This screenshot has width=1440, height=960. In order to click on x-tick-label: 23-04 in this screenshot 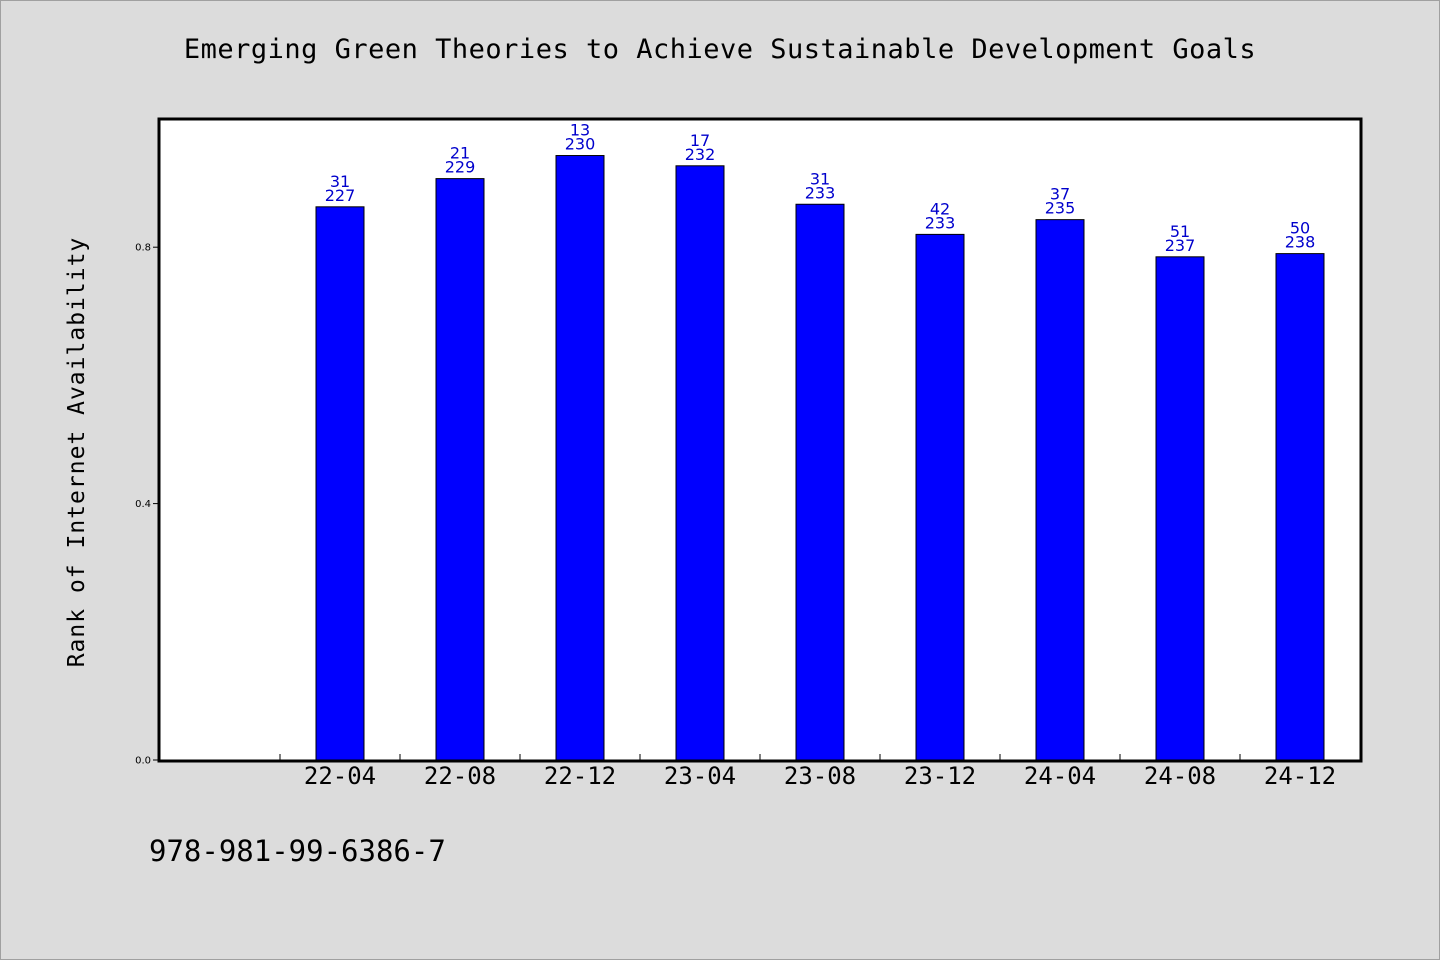, I will do `click(700, 776)`.